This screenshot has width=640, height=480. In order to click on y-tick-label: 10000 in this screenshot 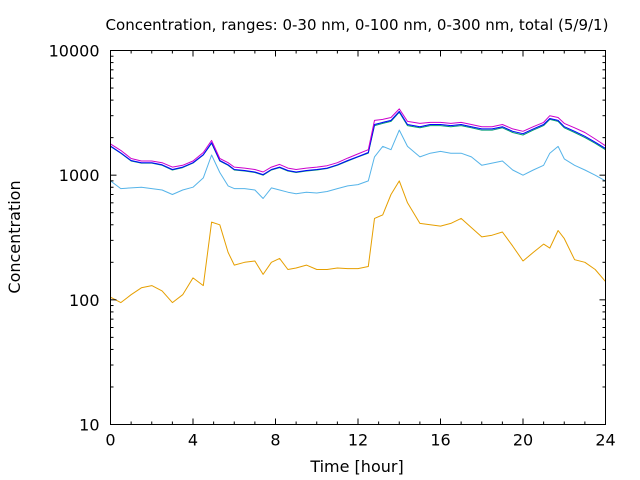, I will do `click(74, 51)`.